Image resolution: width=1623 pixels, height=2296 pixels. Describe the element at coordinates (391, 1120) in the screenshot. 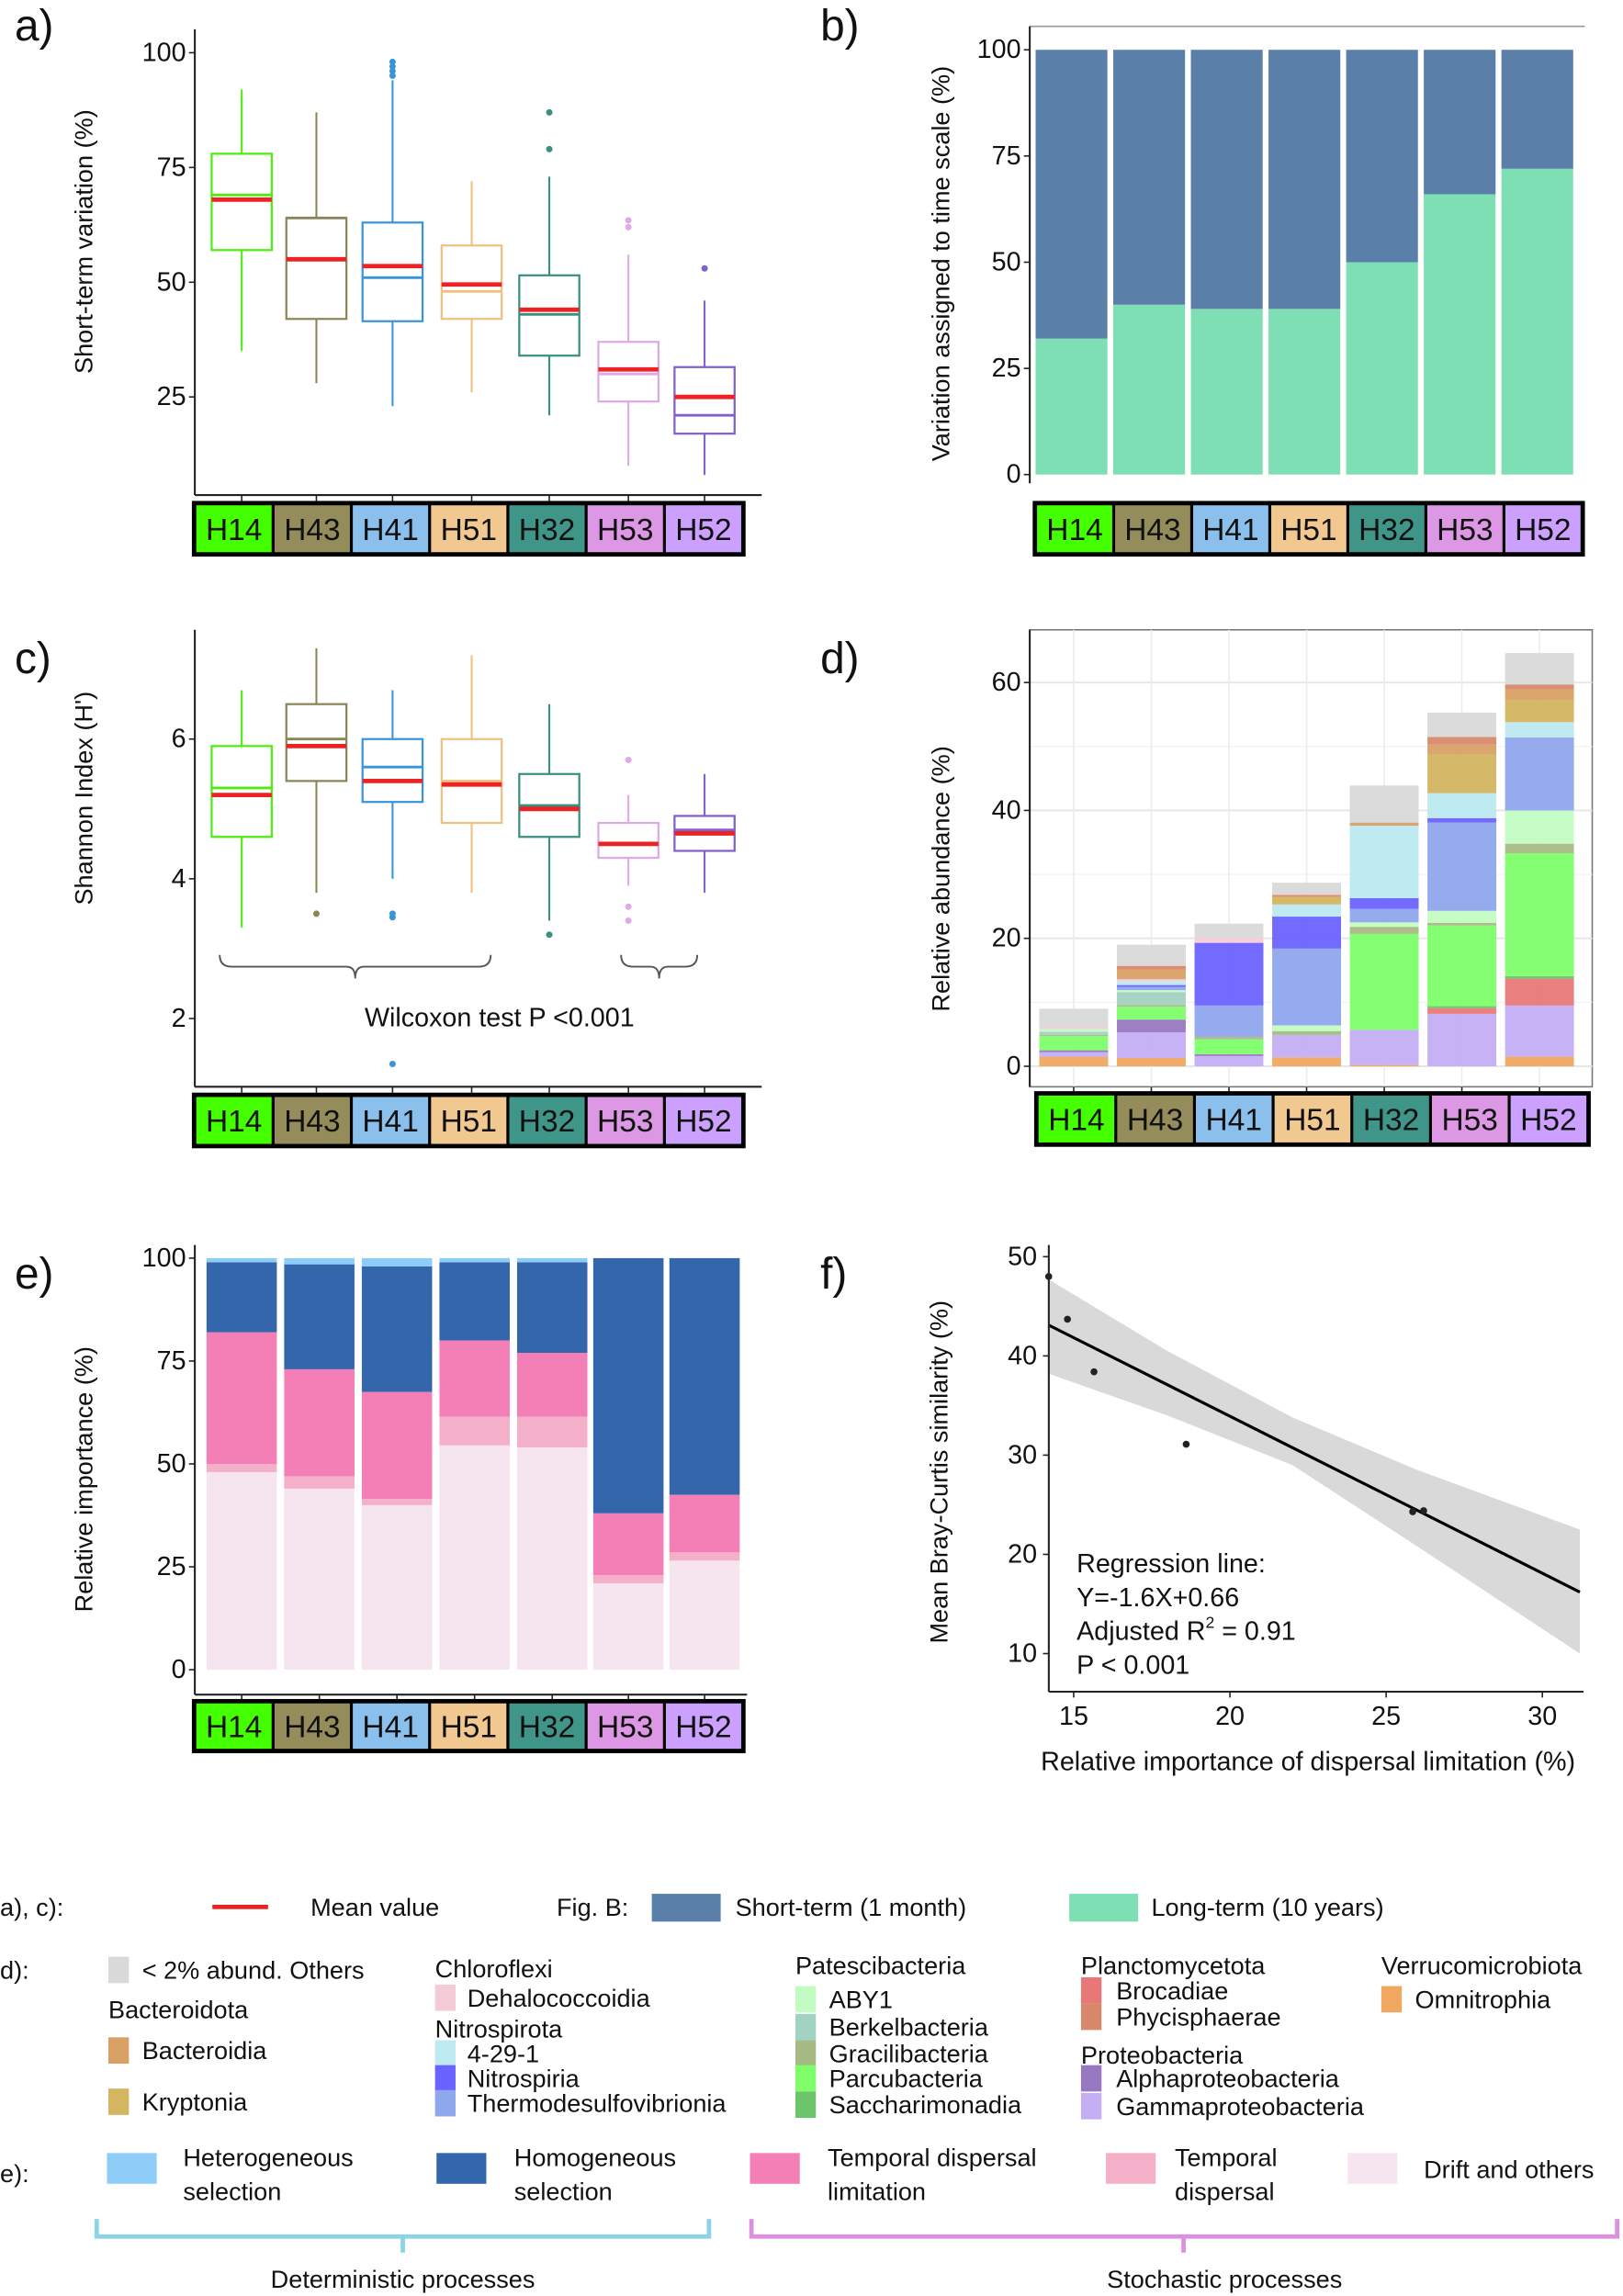

I see `strip-cell-H41` at that location.